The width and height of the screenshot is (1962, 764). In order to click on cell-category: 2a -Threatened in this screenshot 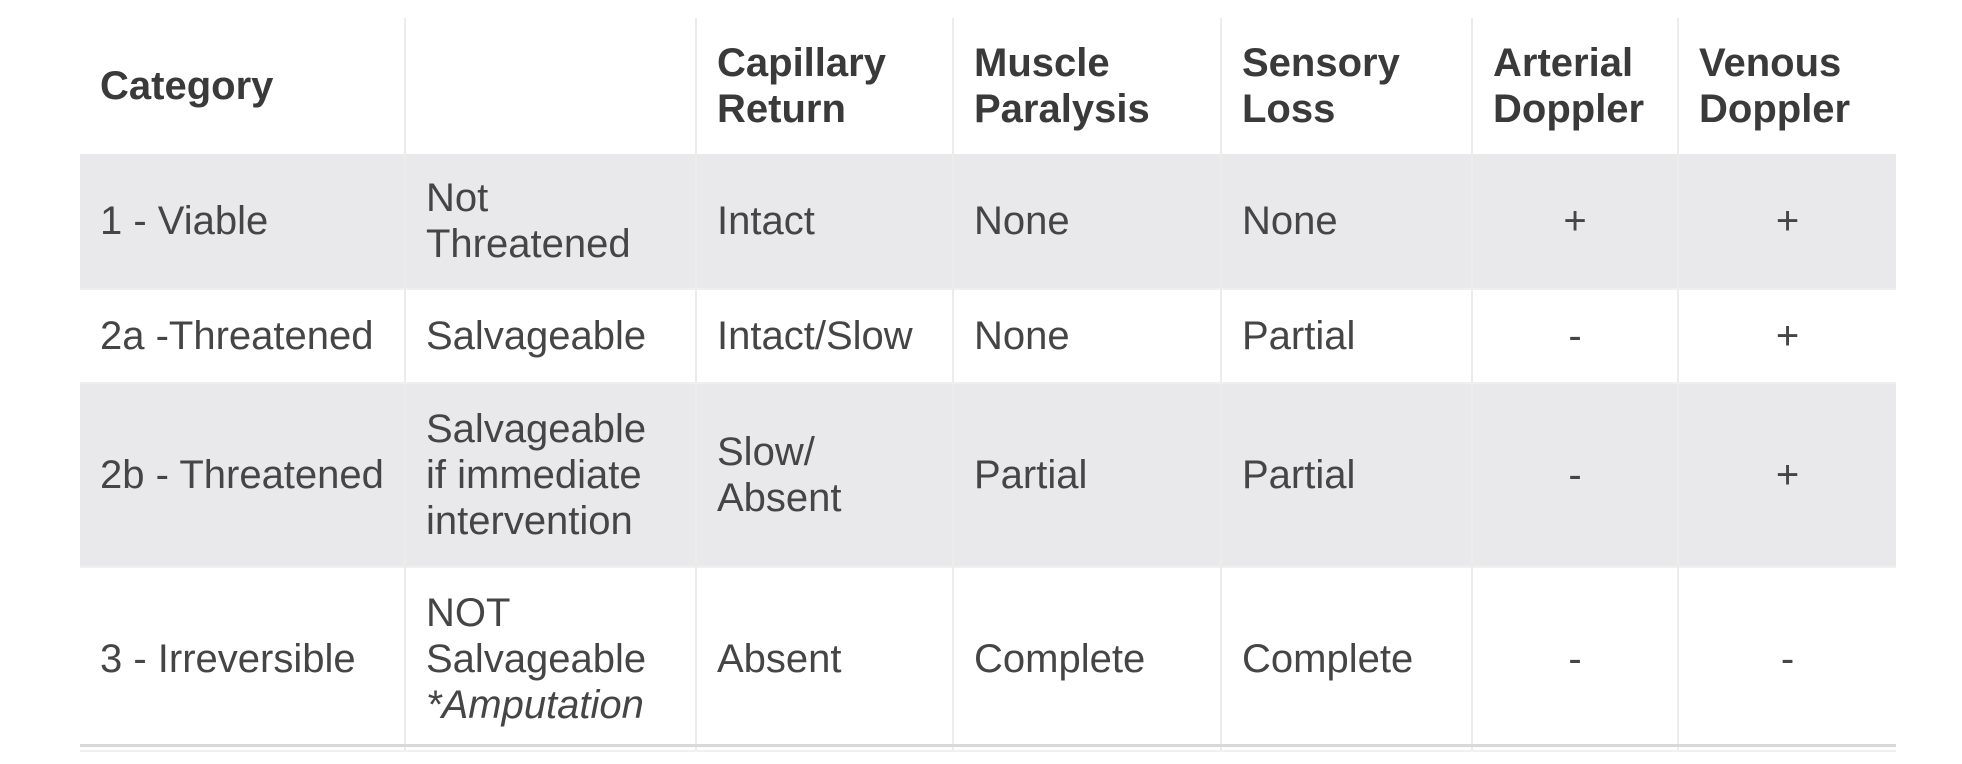, I will do `click(242, 336)`.